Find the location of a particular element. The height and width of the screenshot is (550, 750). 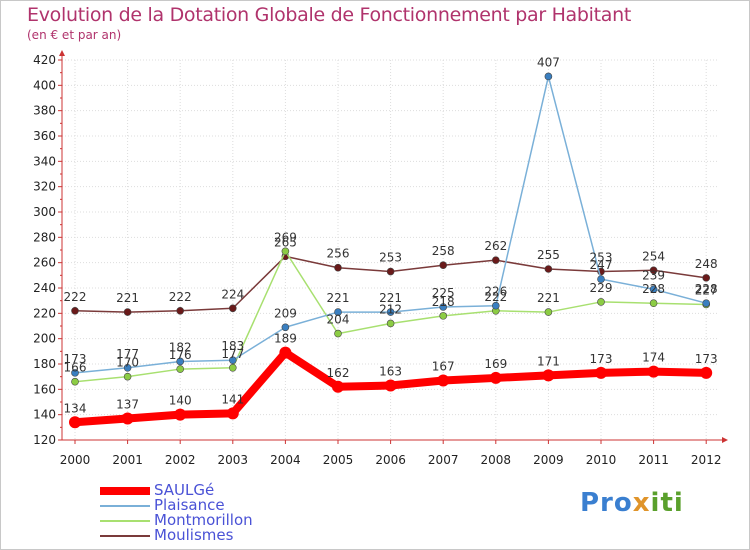

y-tick-label: 180 is located at coordinates (44, 364).